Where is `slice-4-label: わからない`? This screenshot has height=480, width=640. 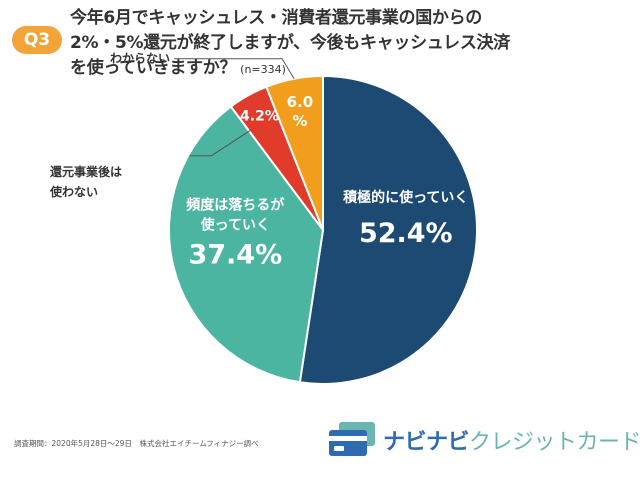 slice-4-label: わからない is located at coordinates (140, 59).